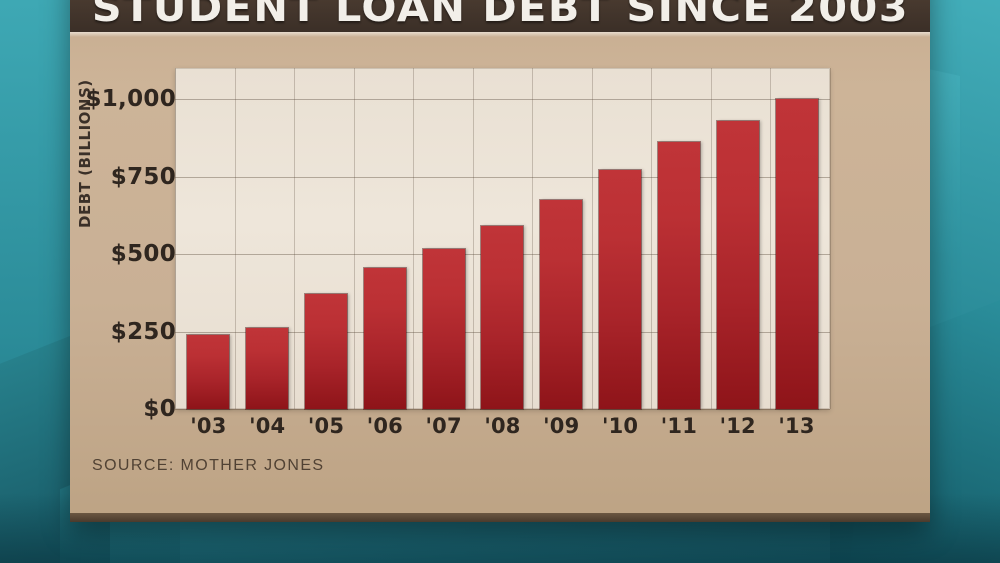 Image resolution: width=1000 pixels, height=563 pixels. I want to click on x-tick-label: '05, so click(326, 426).